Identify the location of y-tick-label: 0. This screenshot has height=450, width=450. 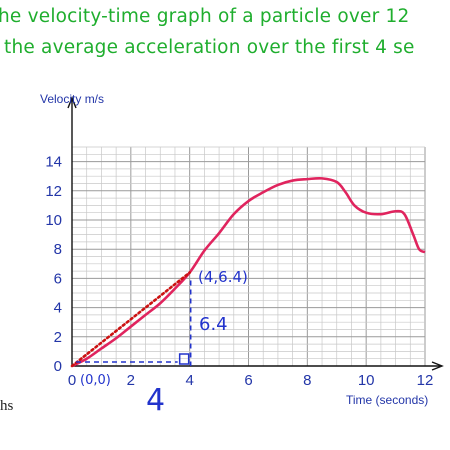
(58, 366).